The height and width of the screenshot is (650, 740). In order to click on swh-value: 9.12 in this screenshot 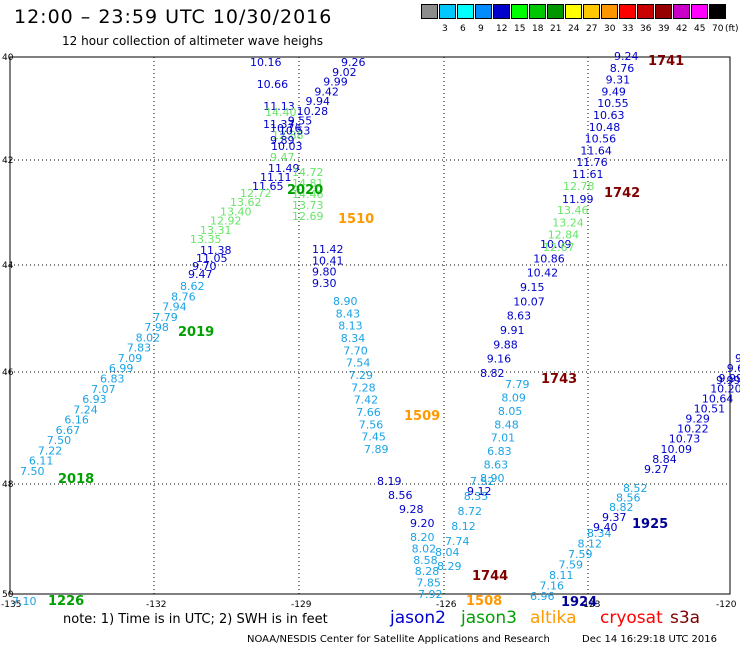, I will do `click(479, 491)`.